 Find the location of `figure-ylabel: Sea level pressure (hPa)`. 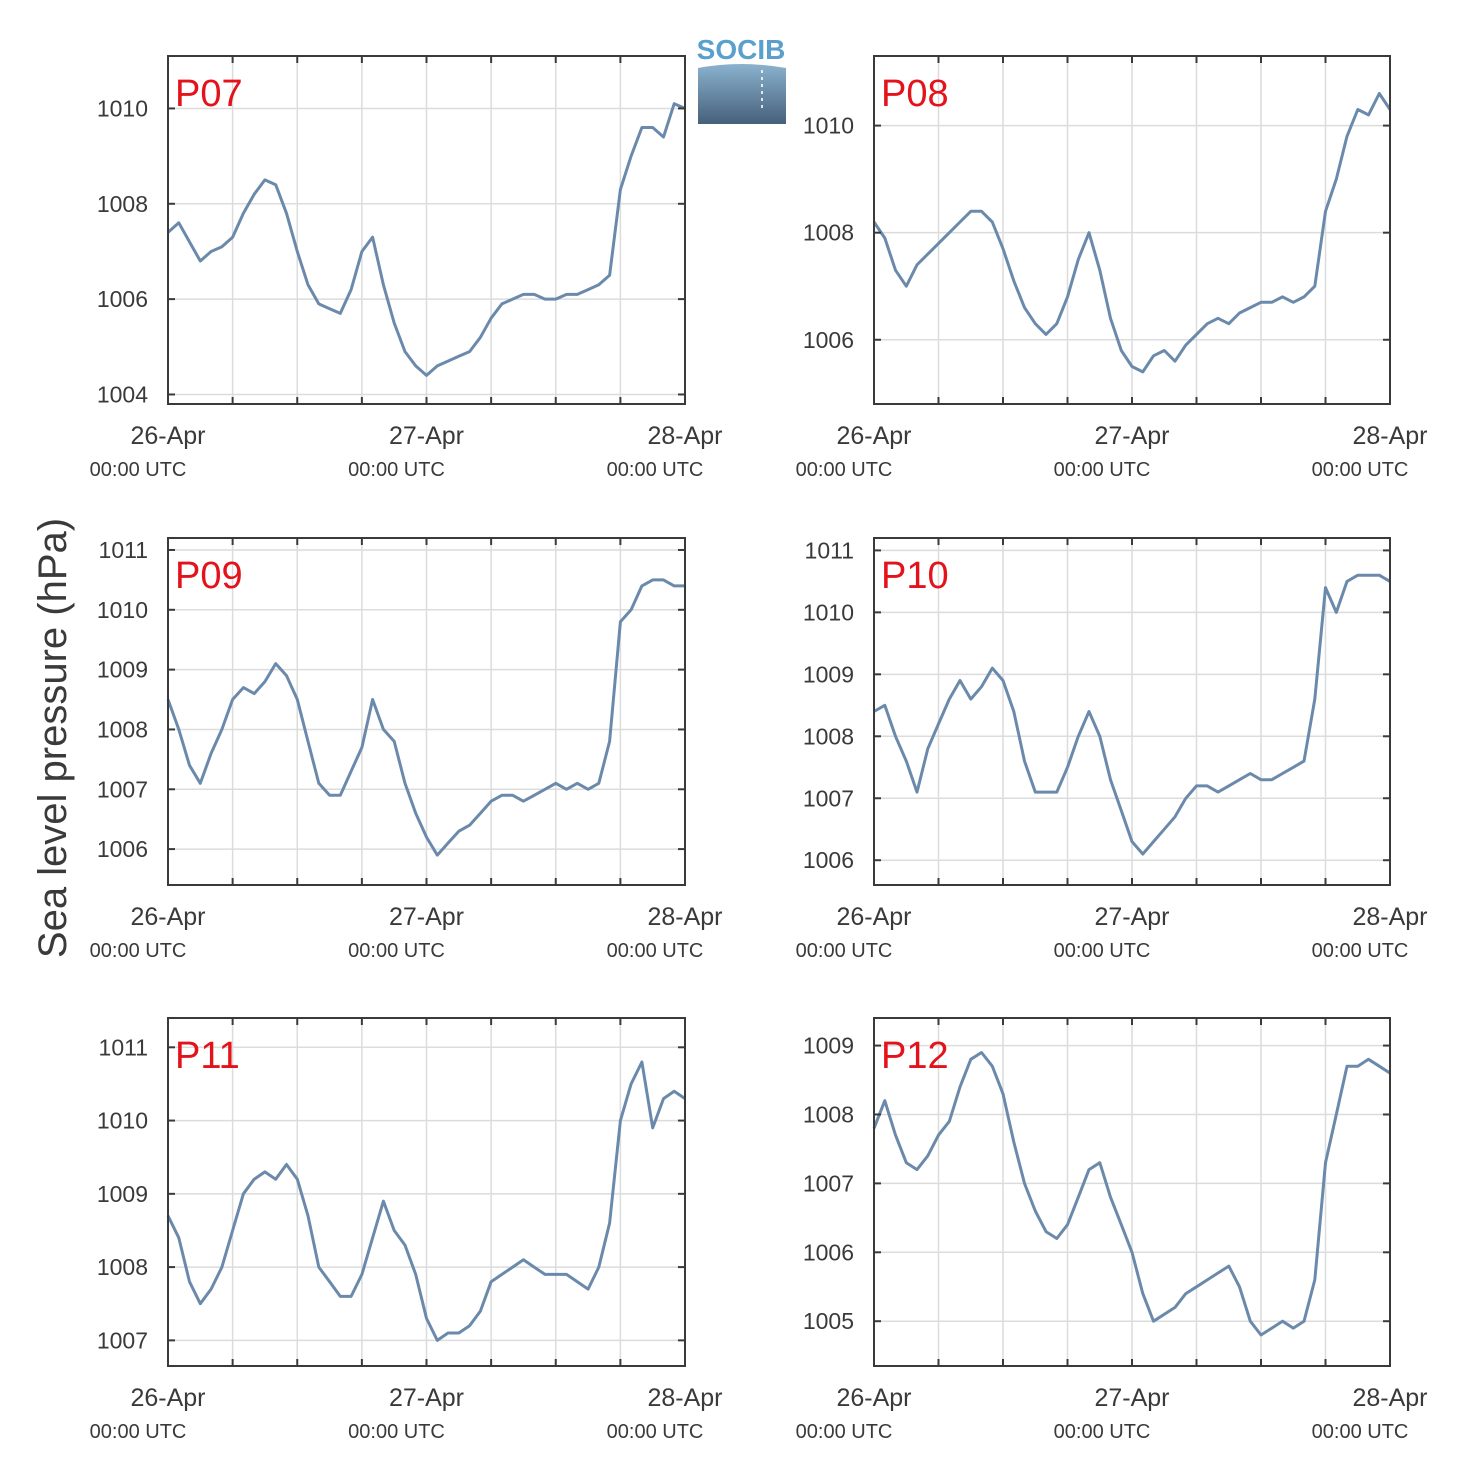

figure-ylabel: Sea level pressure (hPa) is located at coordinates (53, 738).